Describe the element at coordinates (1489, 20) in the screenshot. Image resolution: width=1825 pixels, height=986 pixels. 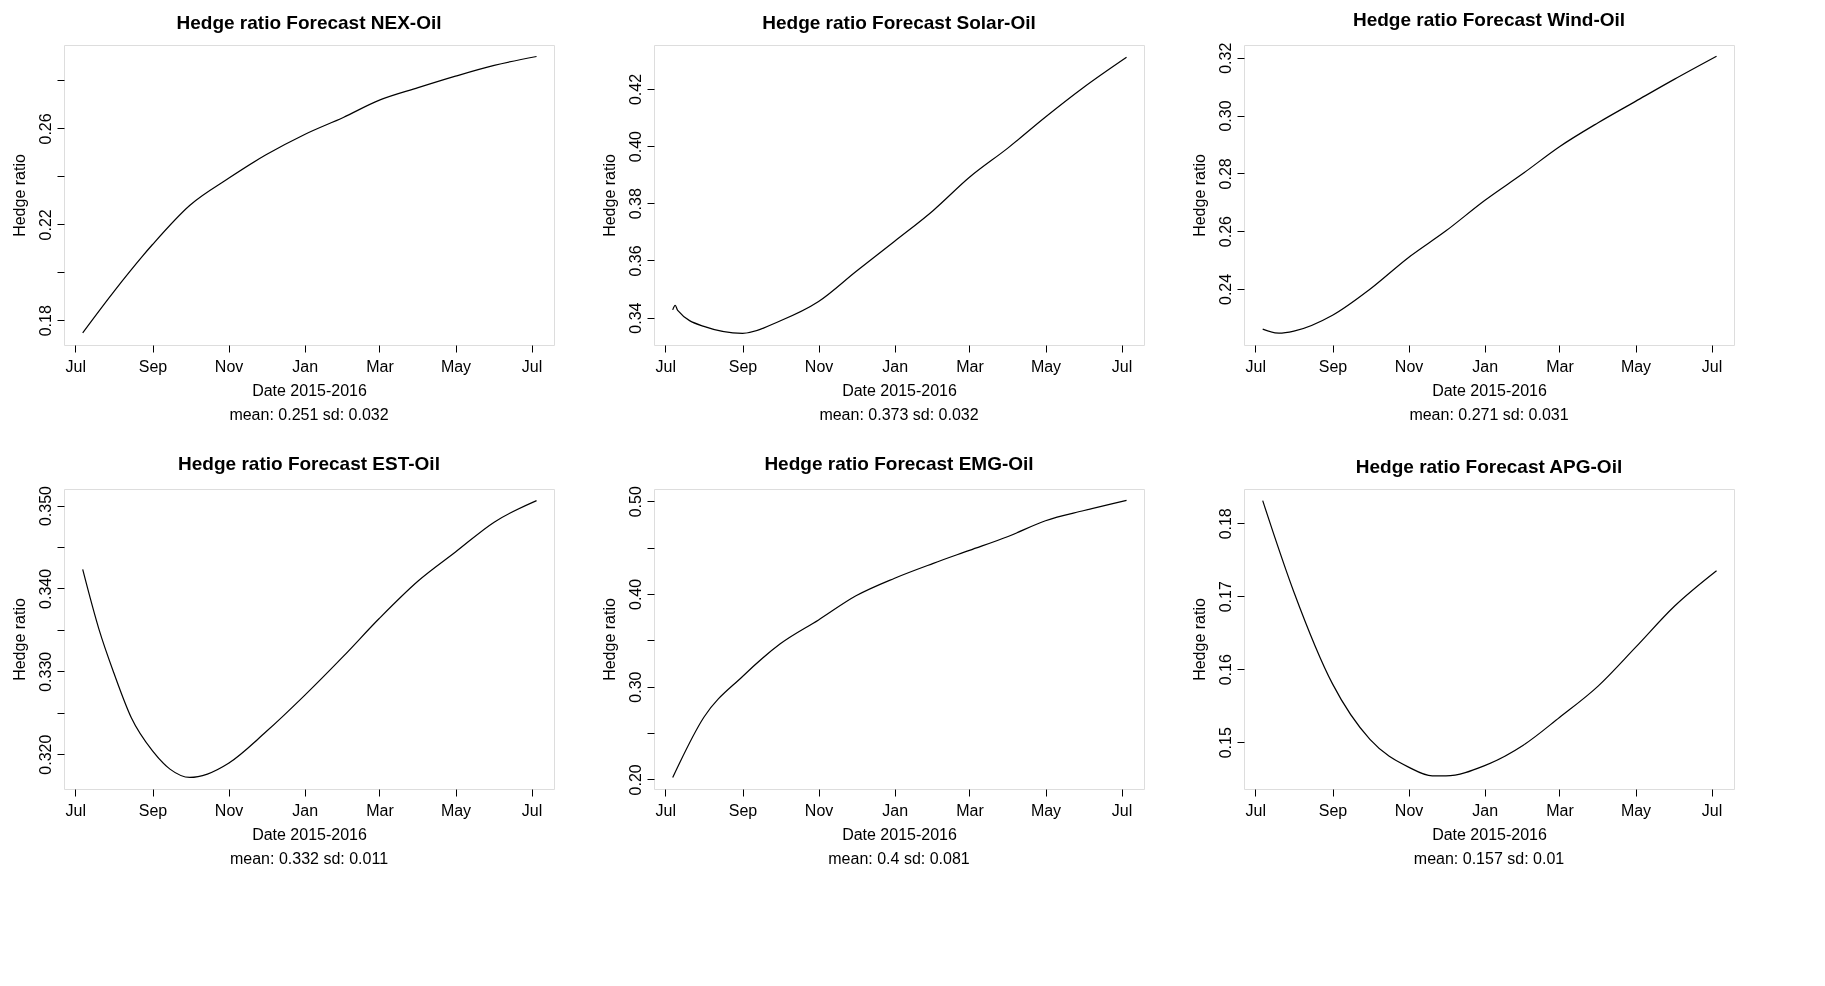
I see `chart-title: Hedge ratio Forecast Wind-Oil` at that location.